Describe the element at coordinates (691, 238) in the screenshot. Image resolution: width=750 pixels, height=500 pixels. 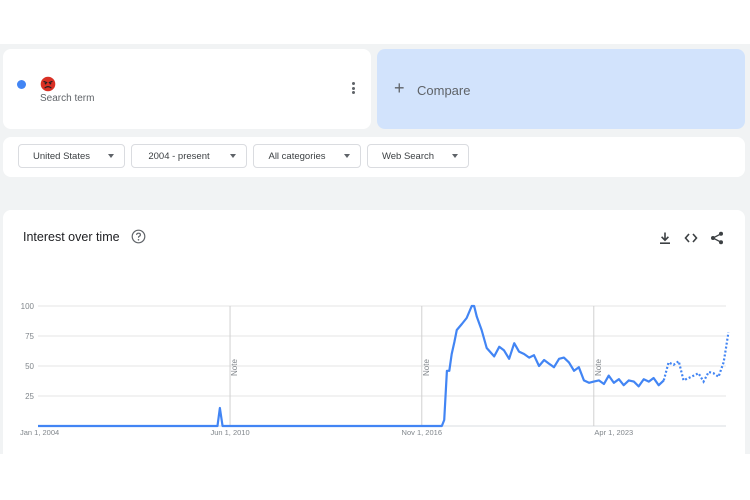
I see `embed-icon` at that location.